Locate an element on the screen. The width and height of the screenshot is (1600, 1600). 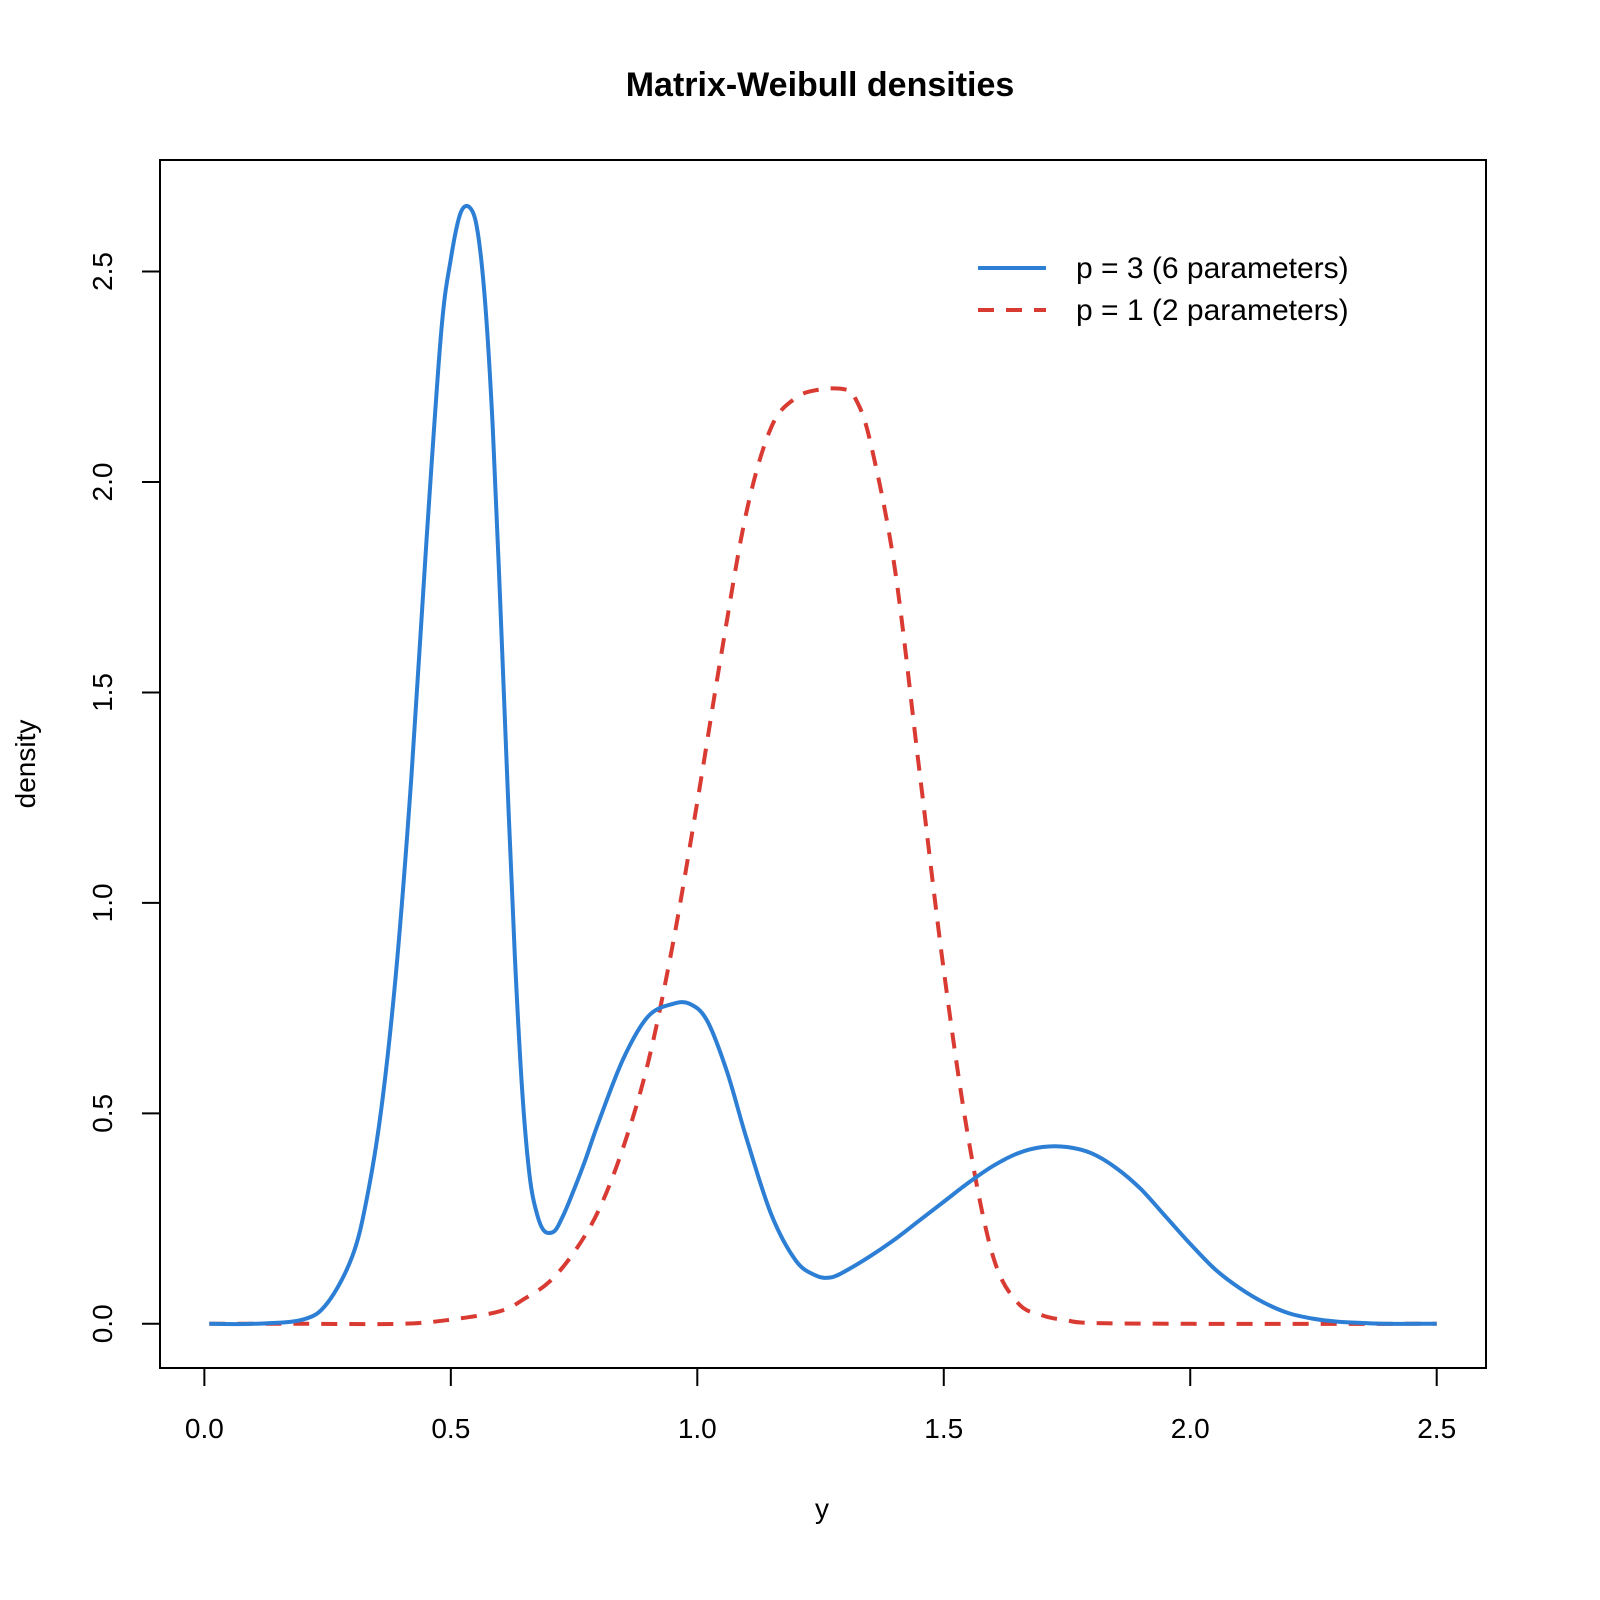
x-tick-label: 0.5 is located at coordinates (450, 1428).